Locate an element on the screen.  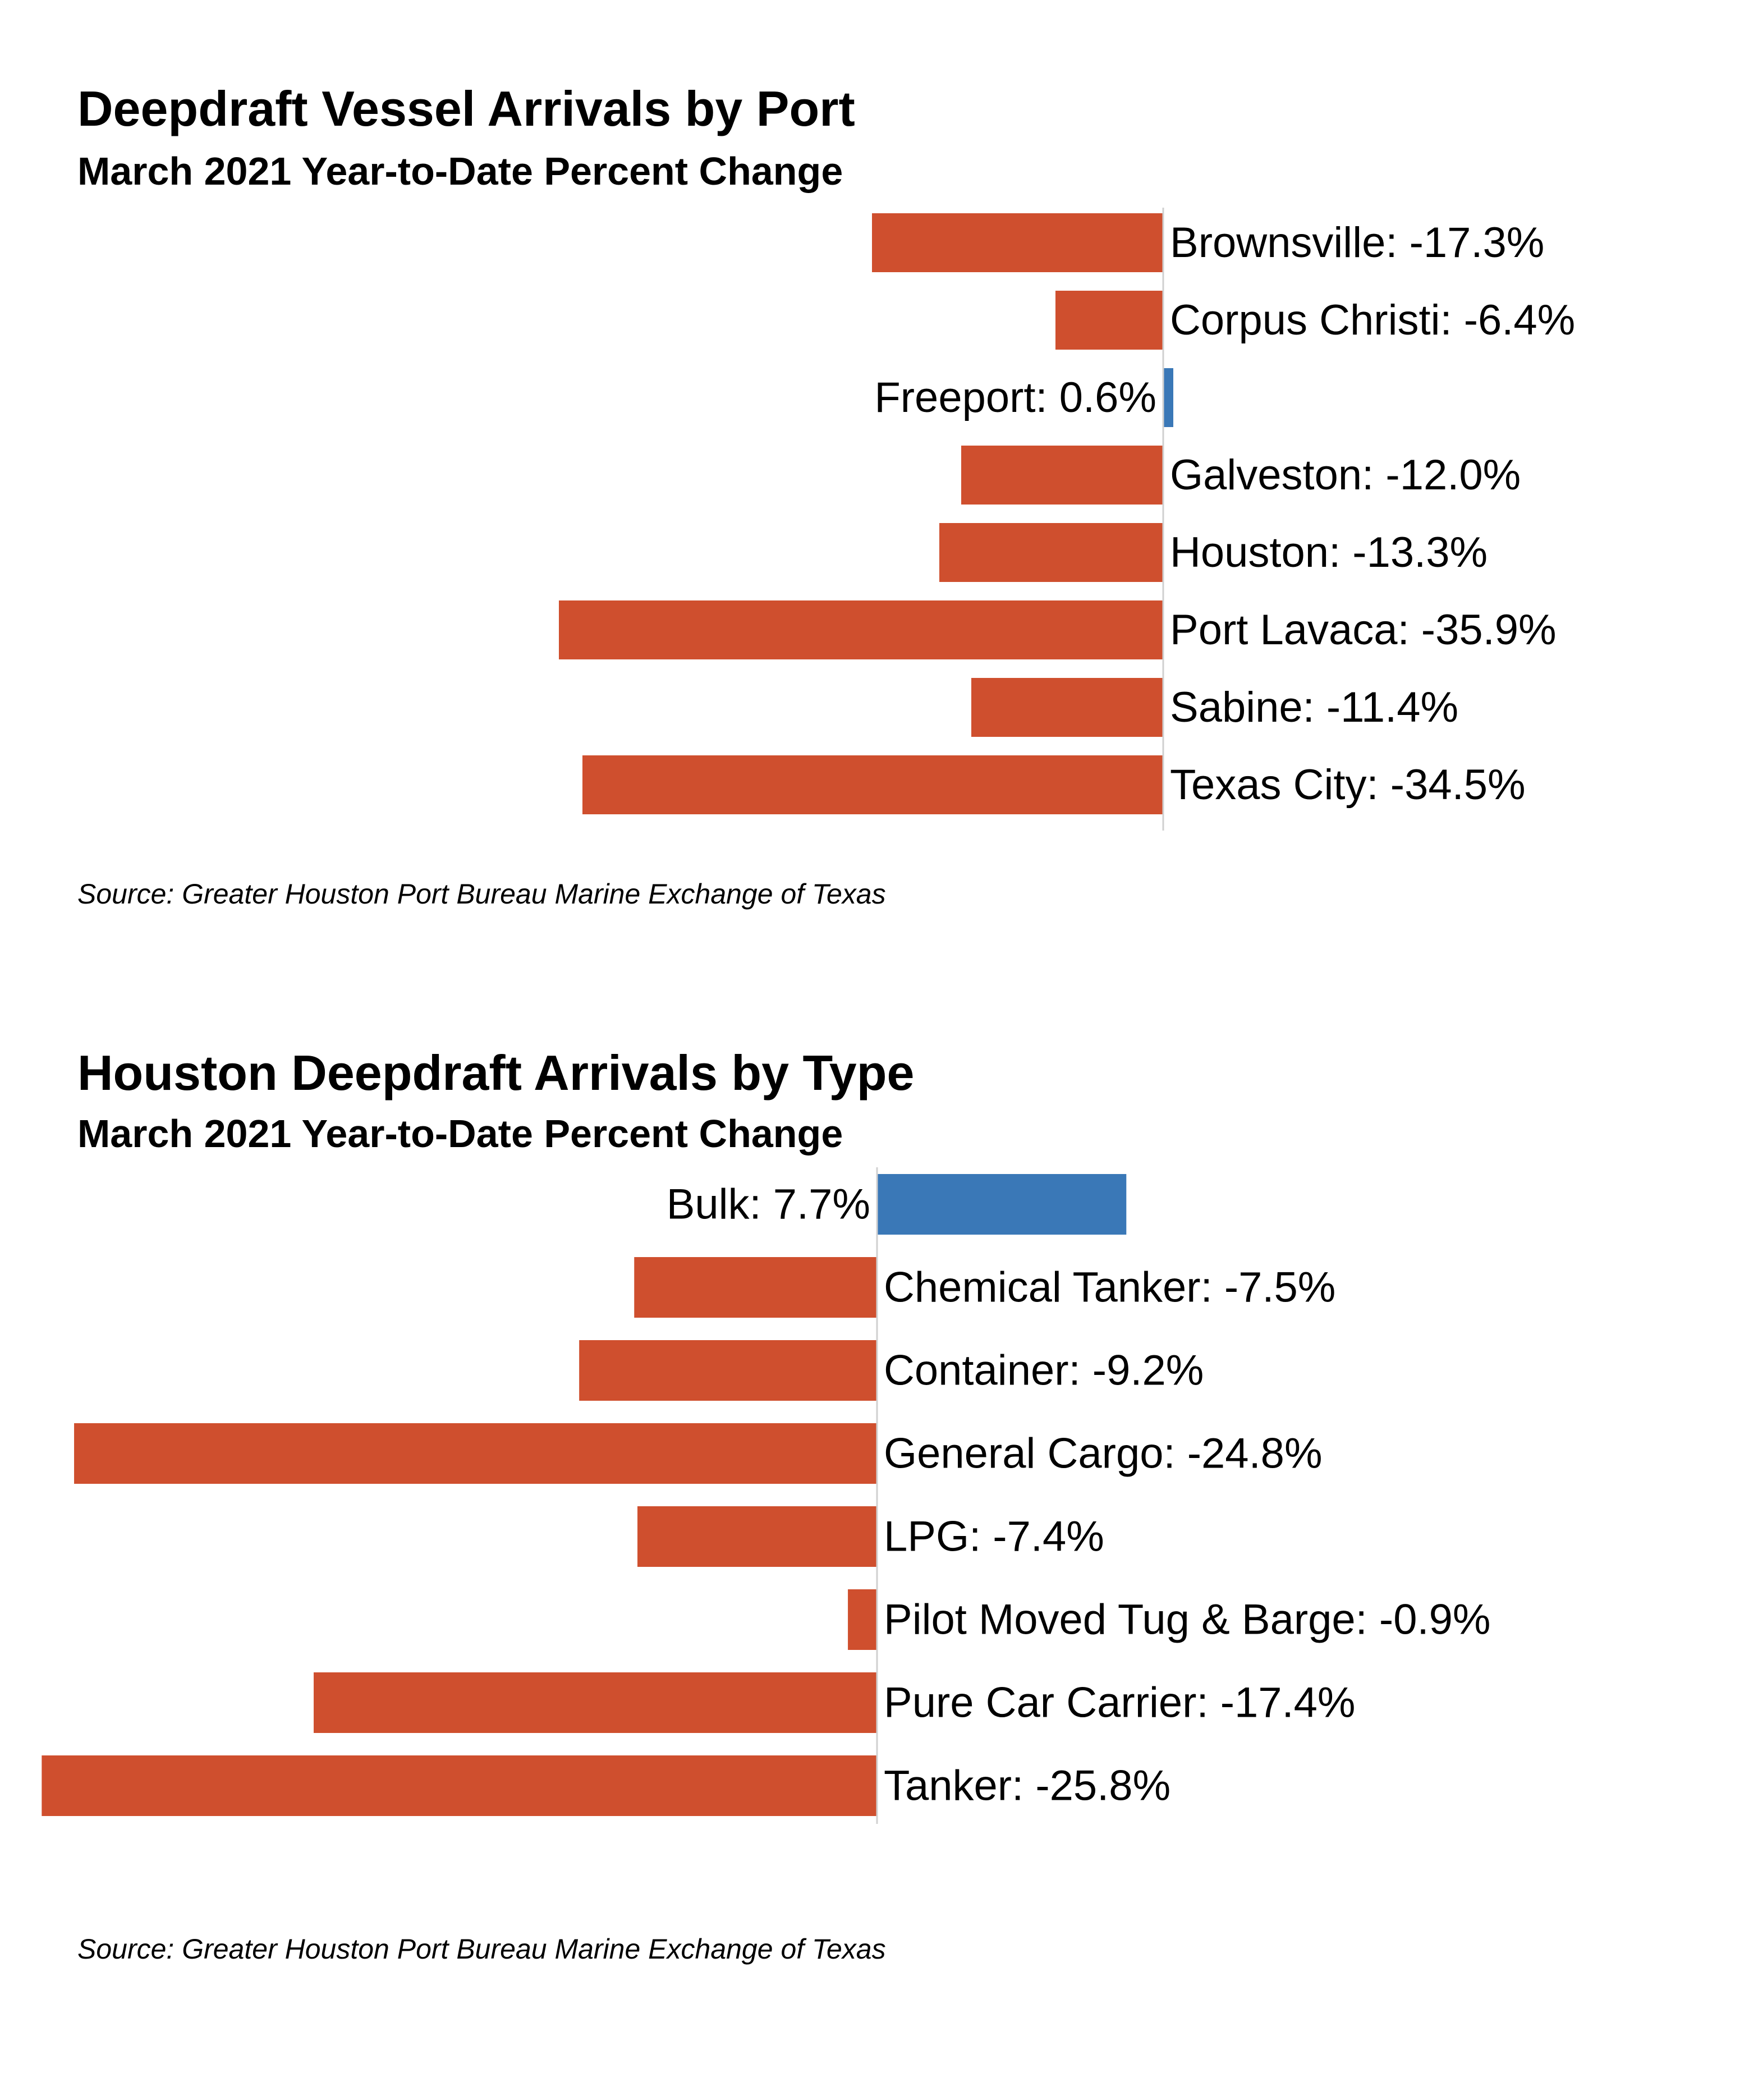
port-bar-label: Port Lavaca: -35.9% is located at coordinates (1363, 630).